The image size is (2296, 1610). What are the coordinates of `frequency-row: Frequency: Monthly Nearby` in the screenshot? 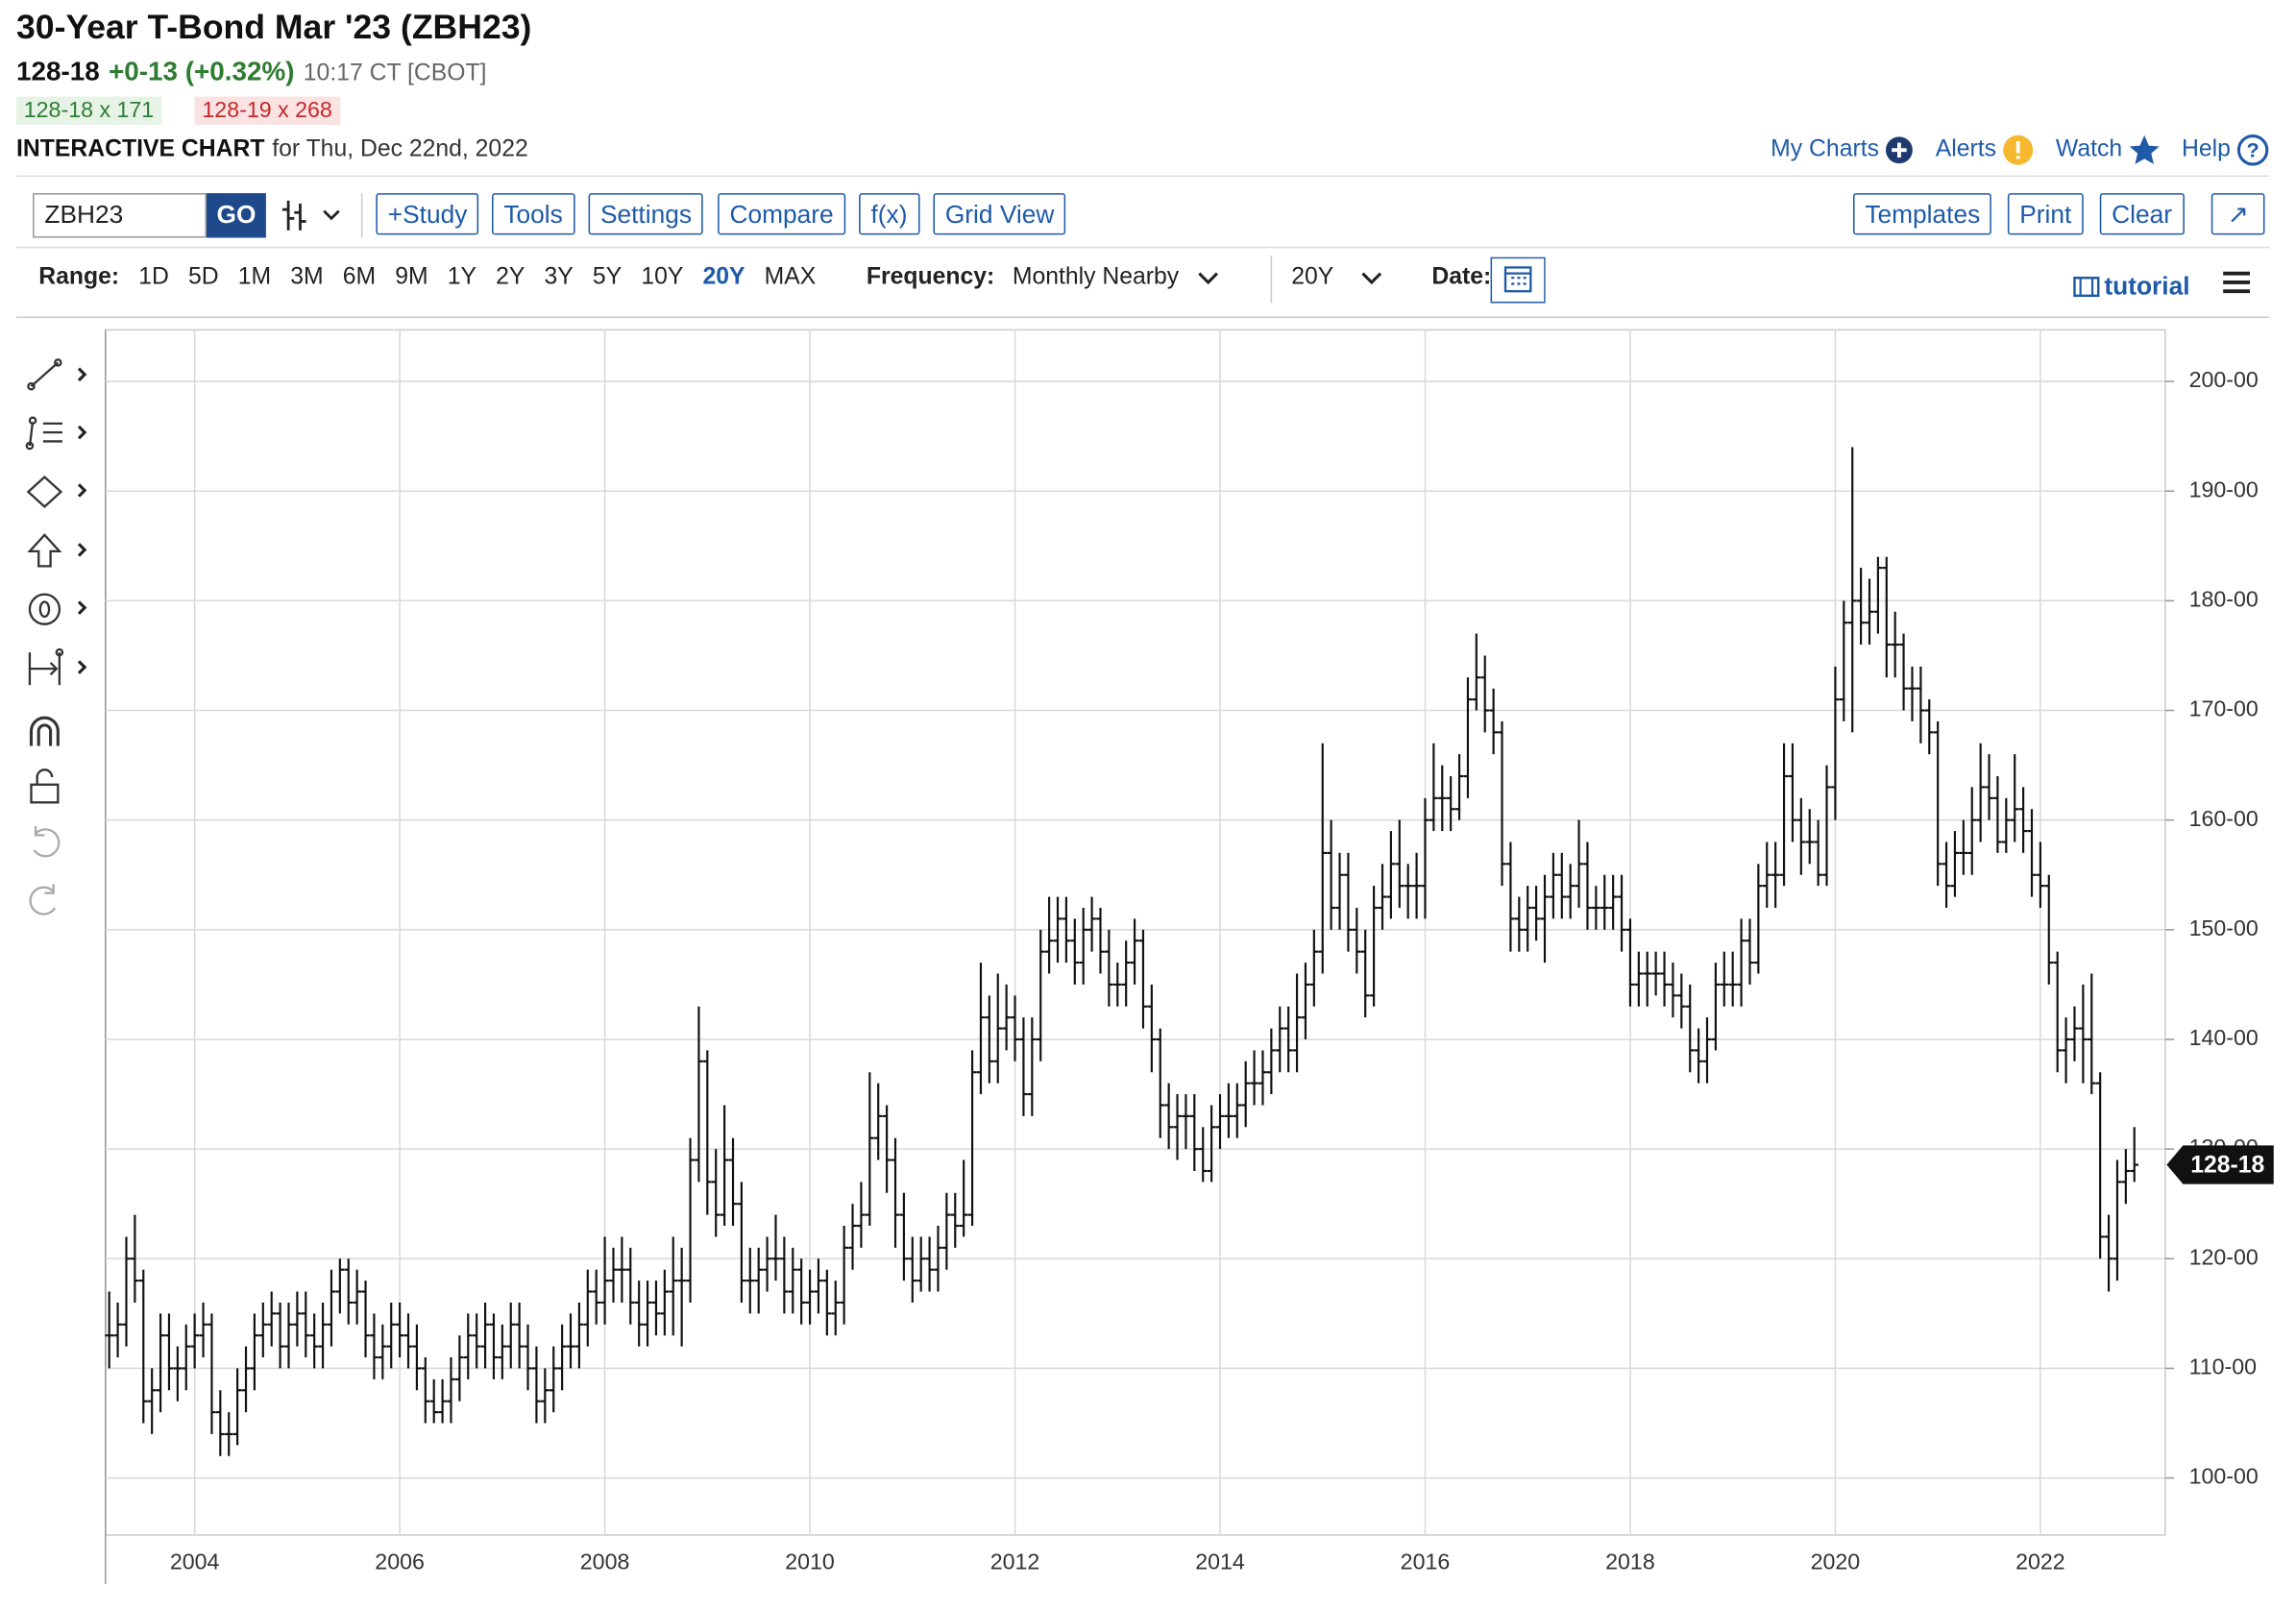 It's located at (1044, 277).